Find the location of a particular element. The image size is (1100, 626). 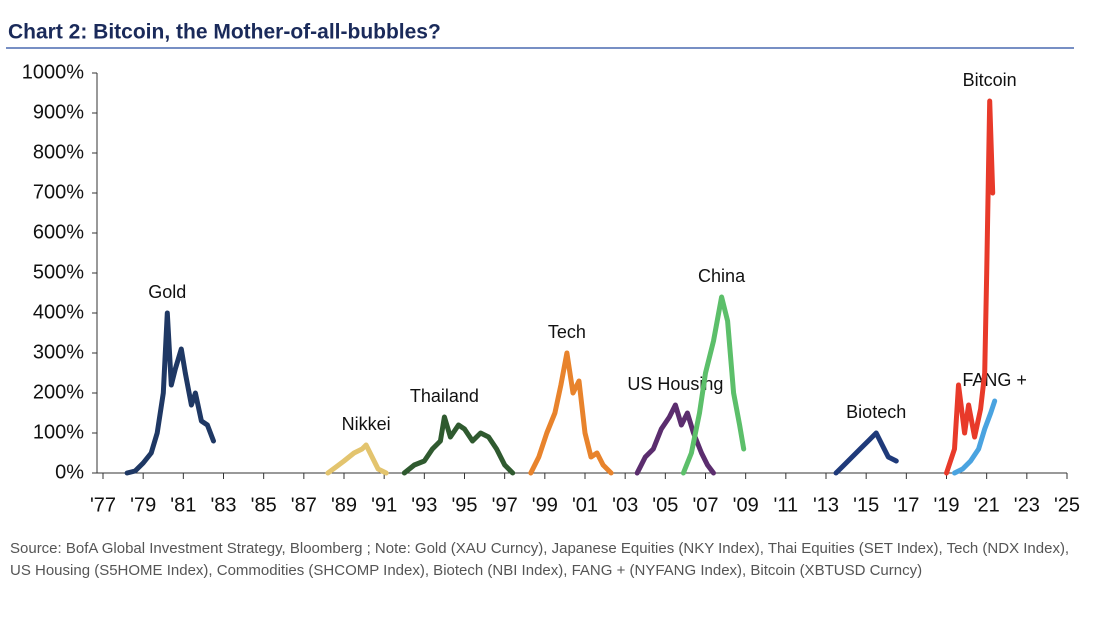

series-label: US Housing is located at coordinates (675, 384).